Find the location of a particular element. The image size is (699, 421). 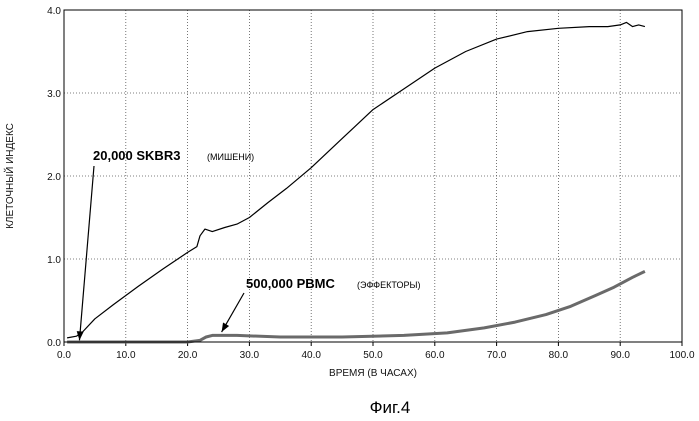

x-tick-label: 0.0 is located at coordinates (64, 355).